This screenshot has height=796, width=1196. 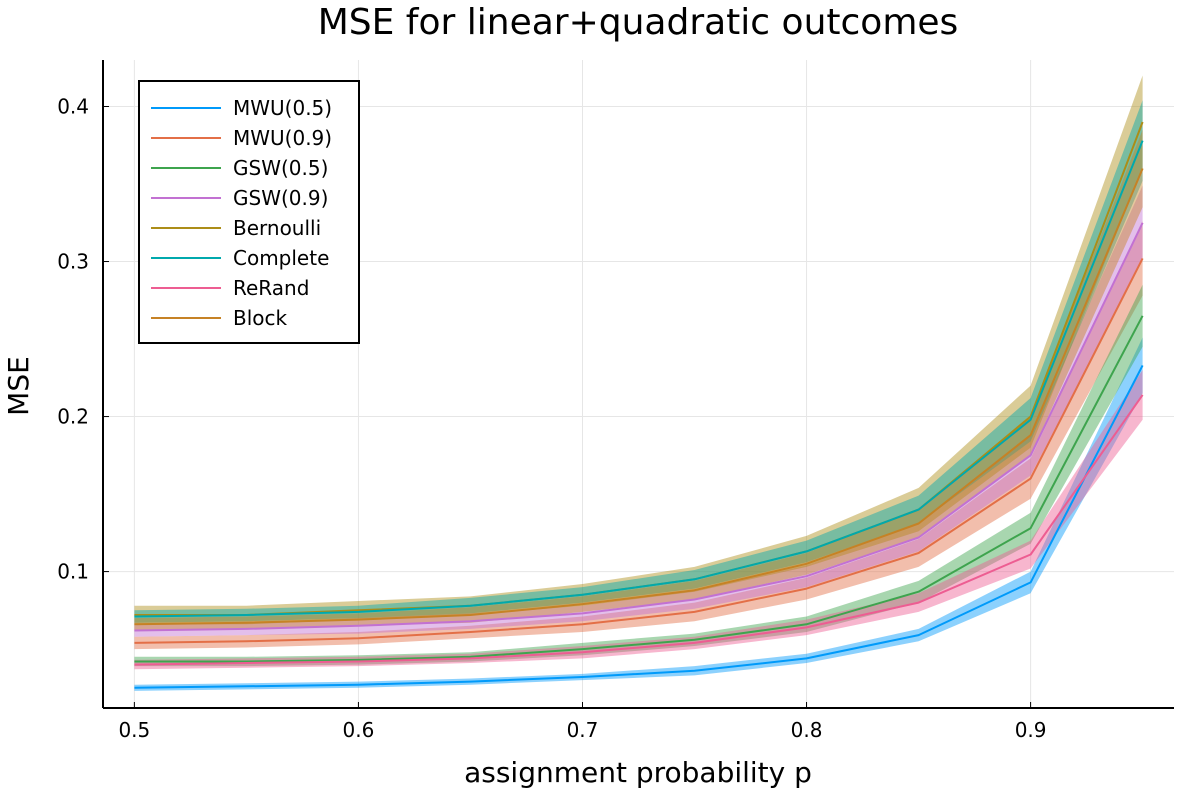 I want to click on y-tick-label-0: 0.1, so click(x=73, y=572).